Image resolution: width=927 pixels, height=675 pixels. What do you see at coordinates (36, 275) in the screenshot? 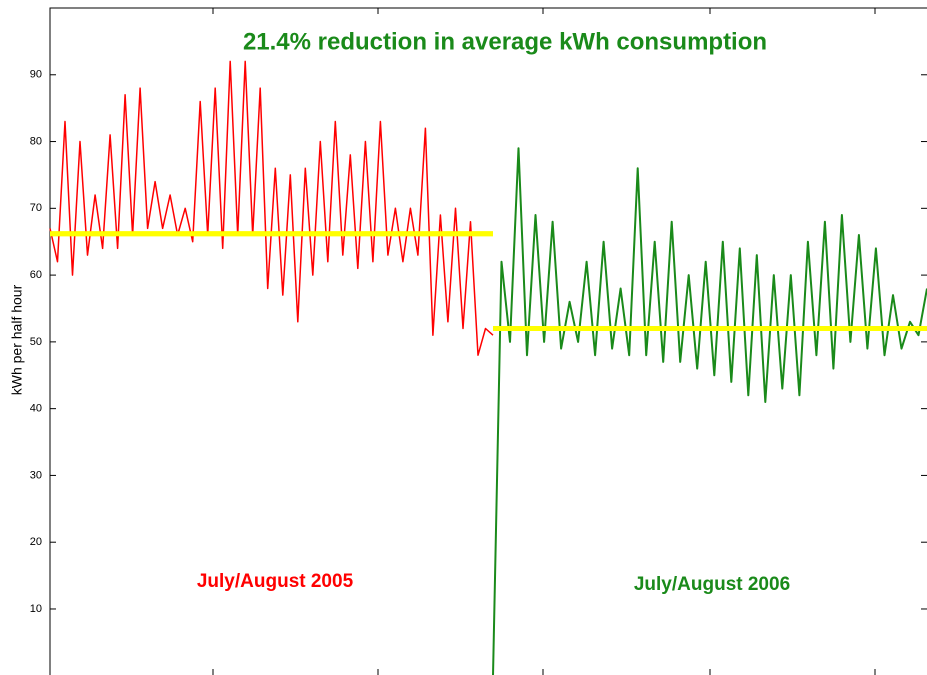
I see `y-tick-label: 60` at bounding box center [36, 275].